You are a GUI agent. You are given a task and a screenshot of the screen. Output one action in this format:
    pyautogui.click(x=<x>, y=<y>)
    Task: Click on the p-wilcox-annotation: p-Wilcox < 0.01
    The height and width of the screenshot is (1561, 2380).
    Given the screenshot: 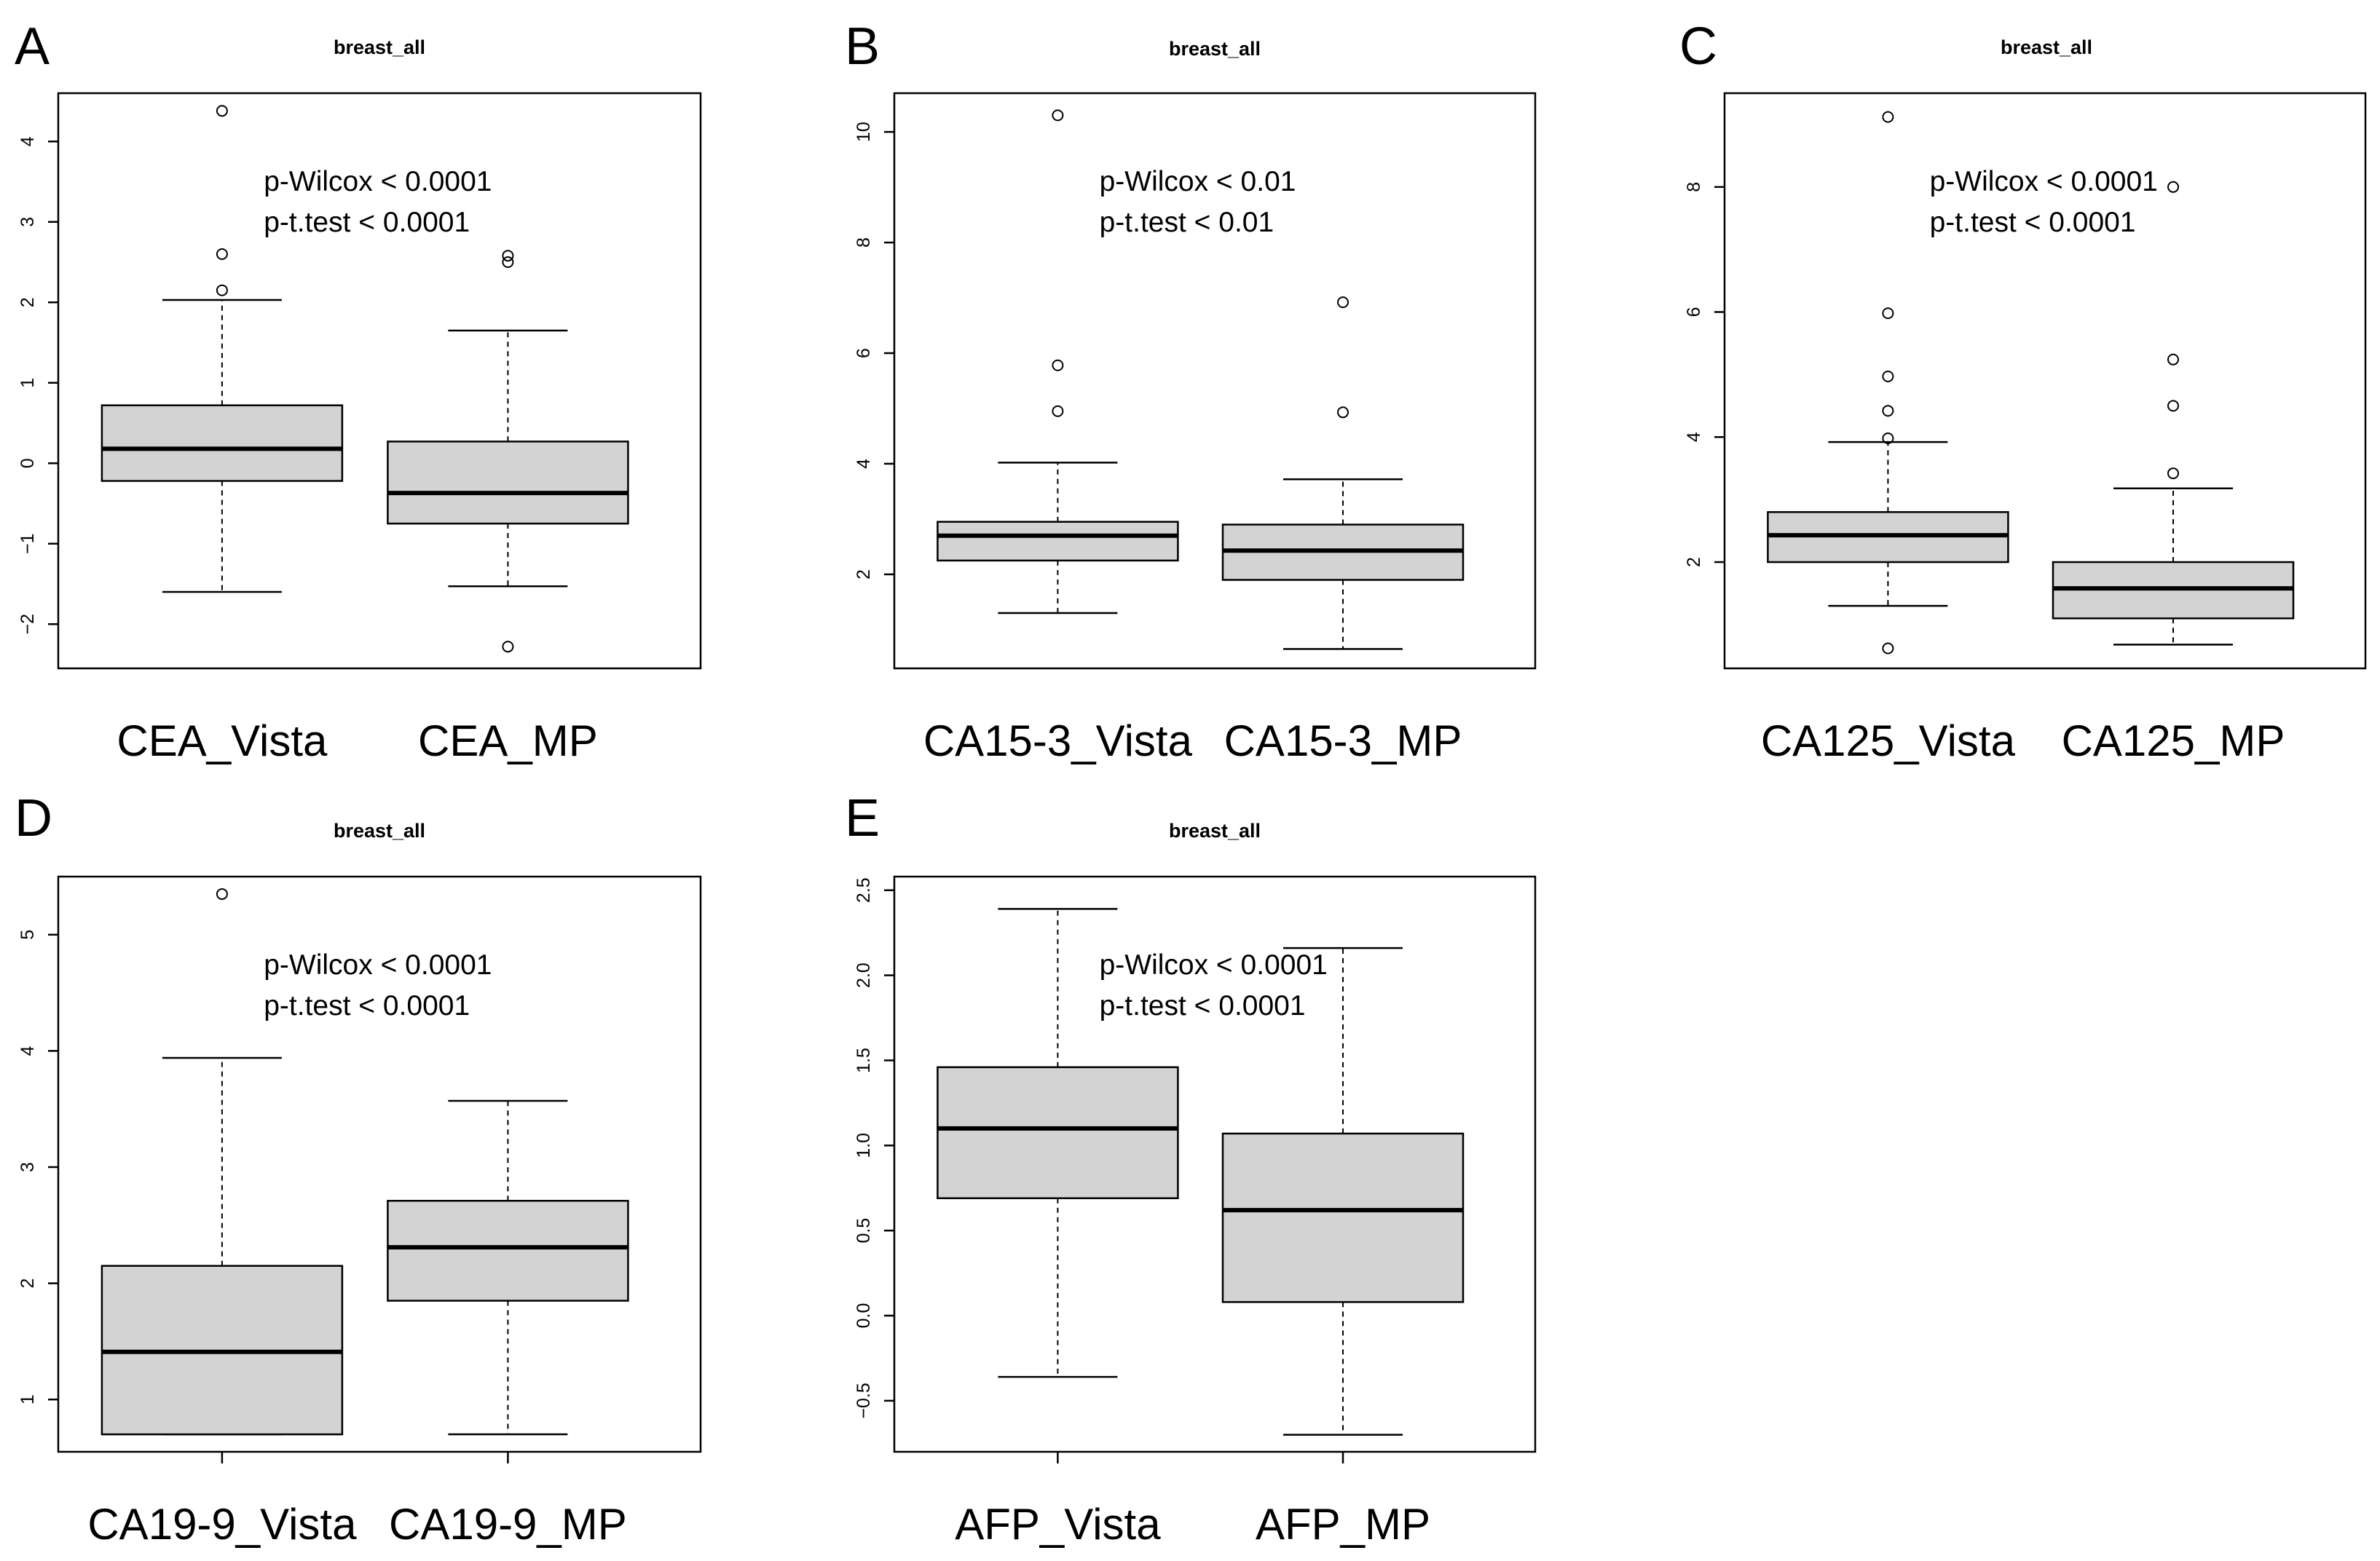 What is the action you would take?
    pyautogui.click(x=1198, y=182)
    